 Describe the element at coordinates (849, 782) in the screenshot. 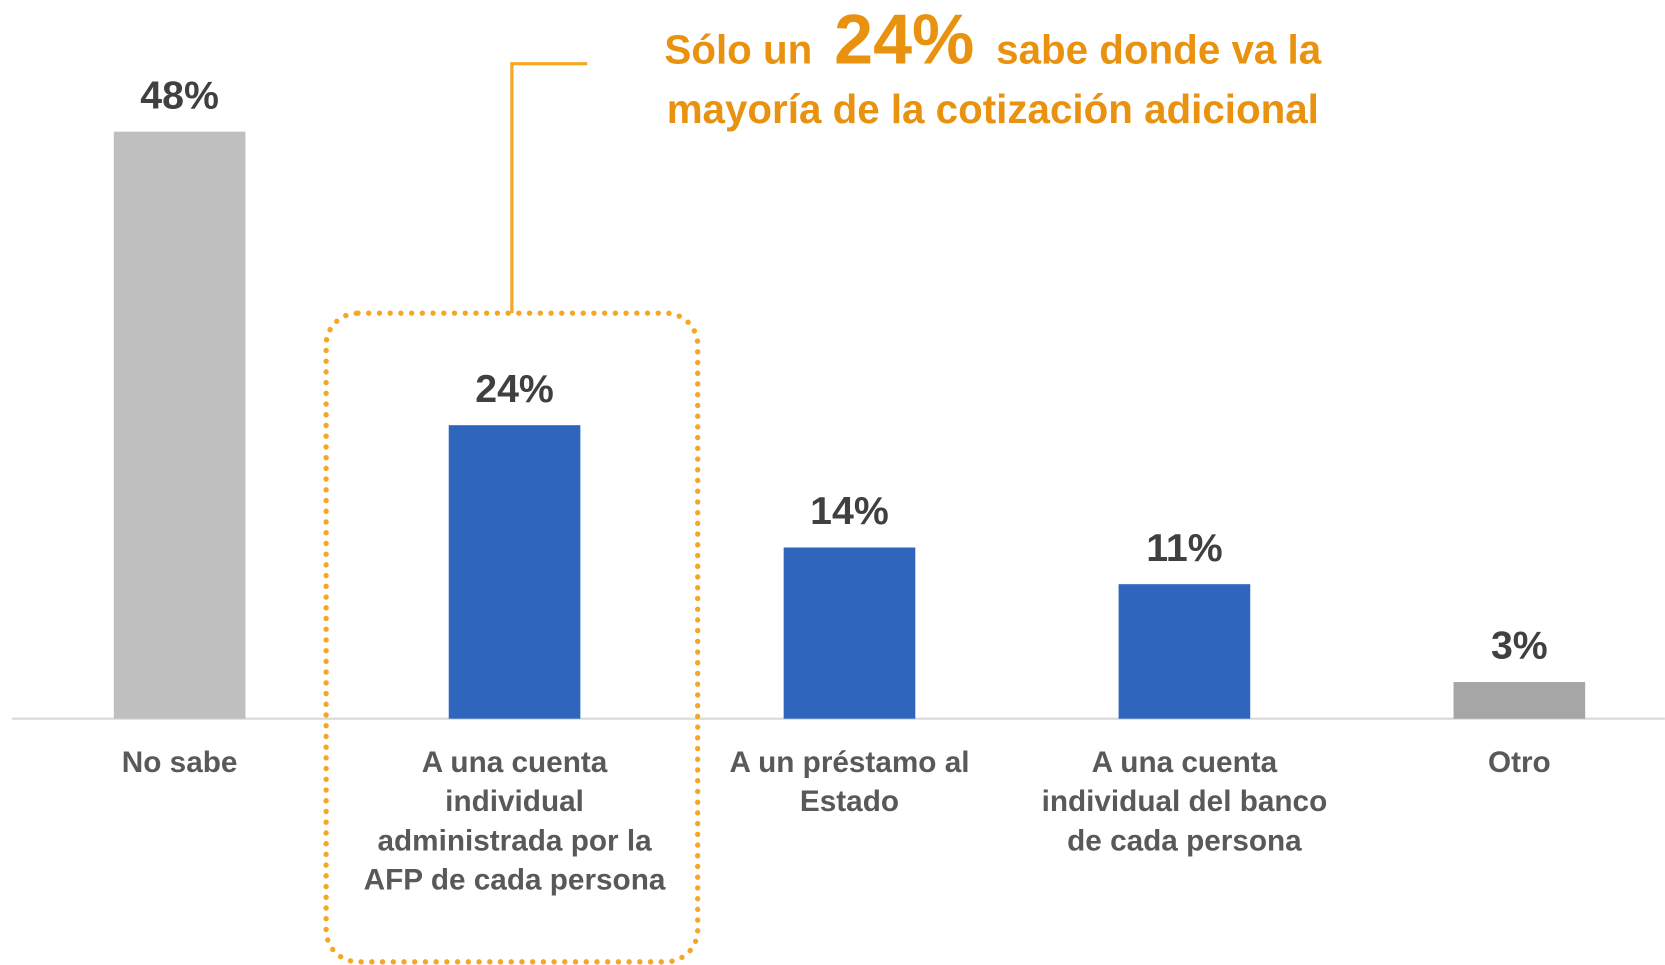

I see `x-tick-label: A un préstamo al Estado` at that location.